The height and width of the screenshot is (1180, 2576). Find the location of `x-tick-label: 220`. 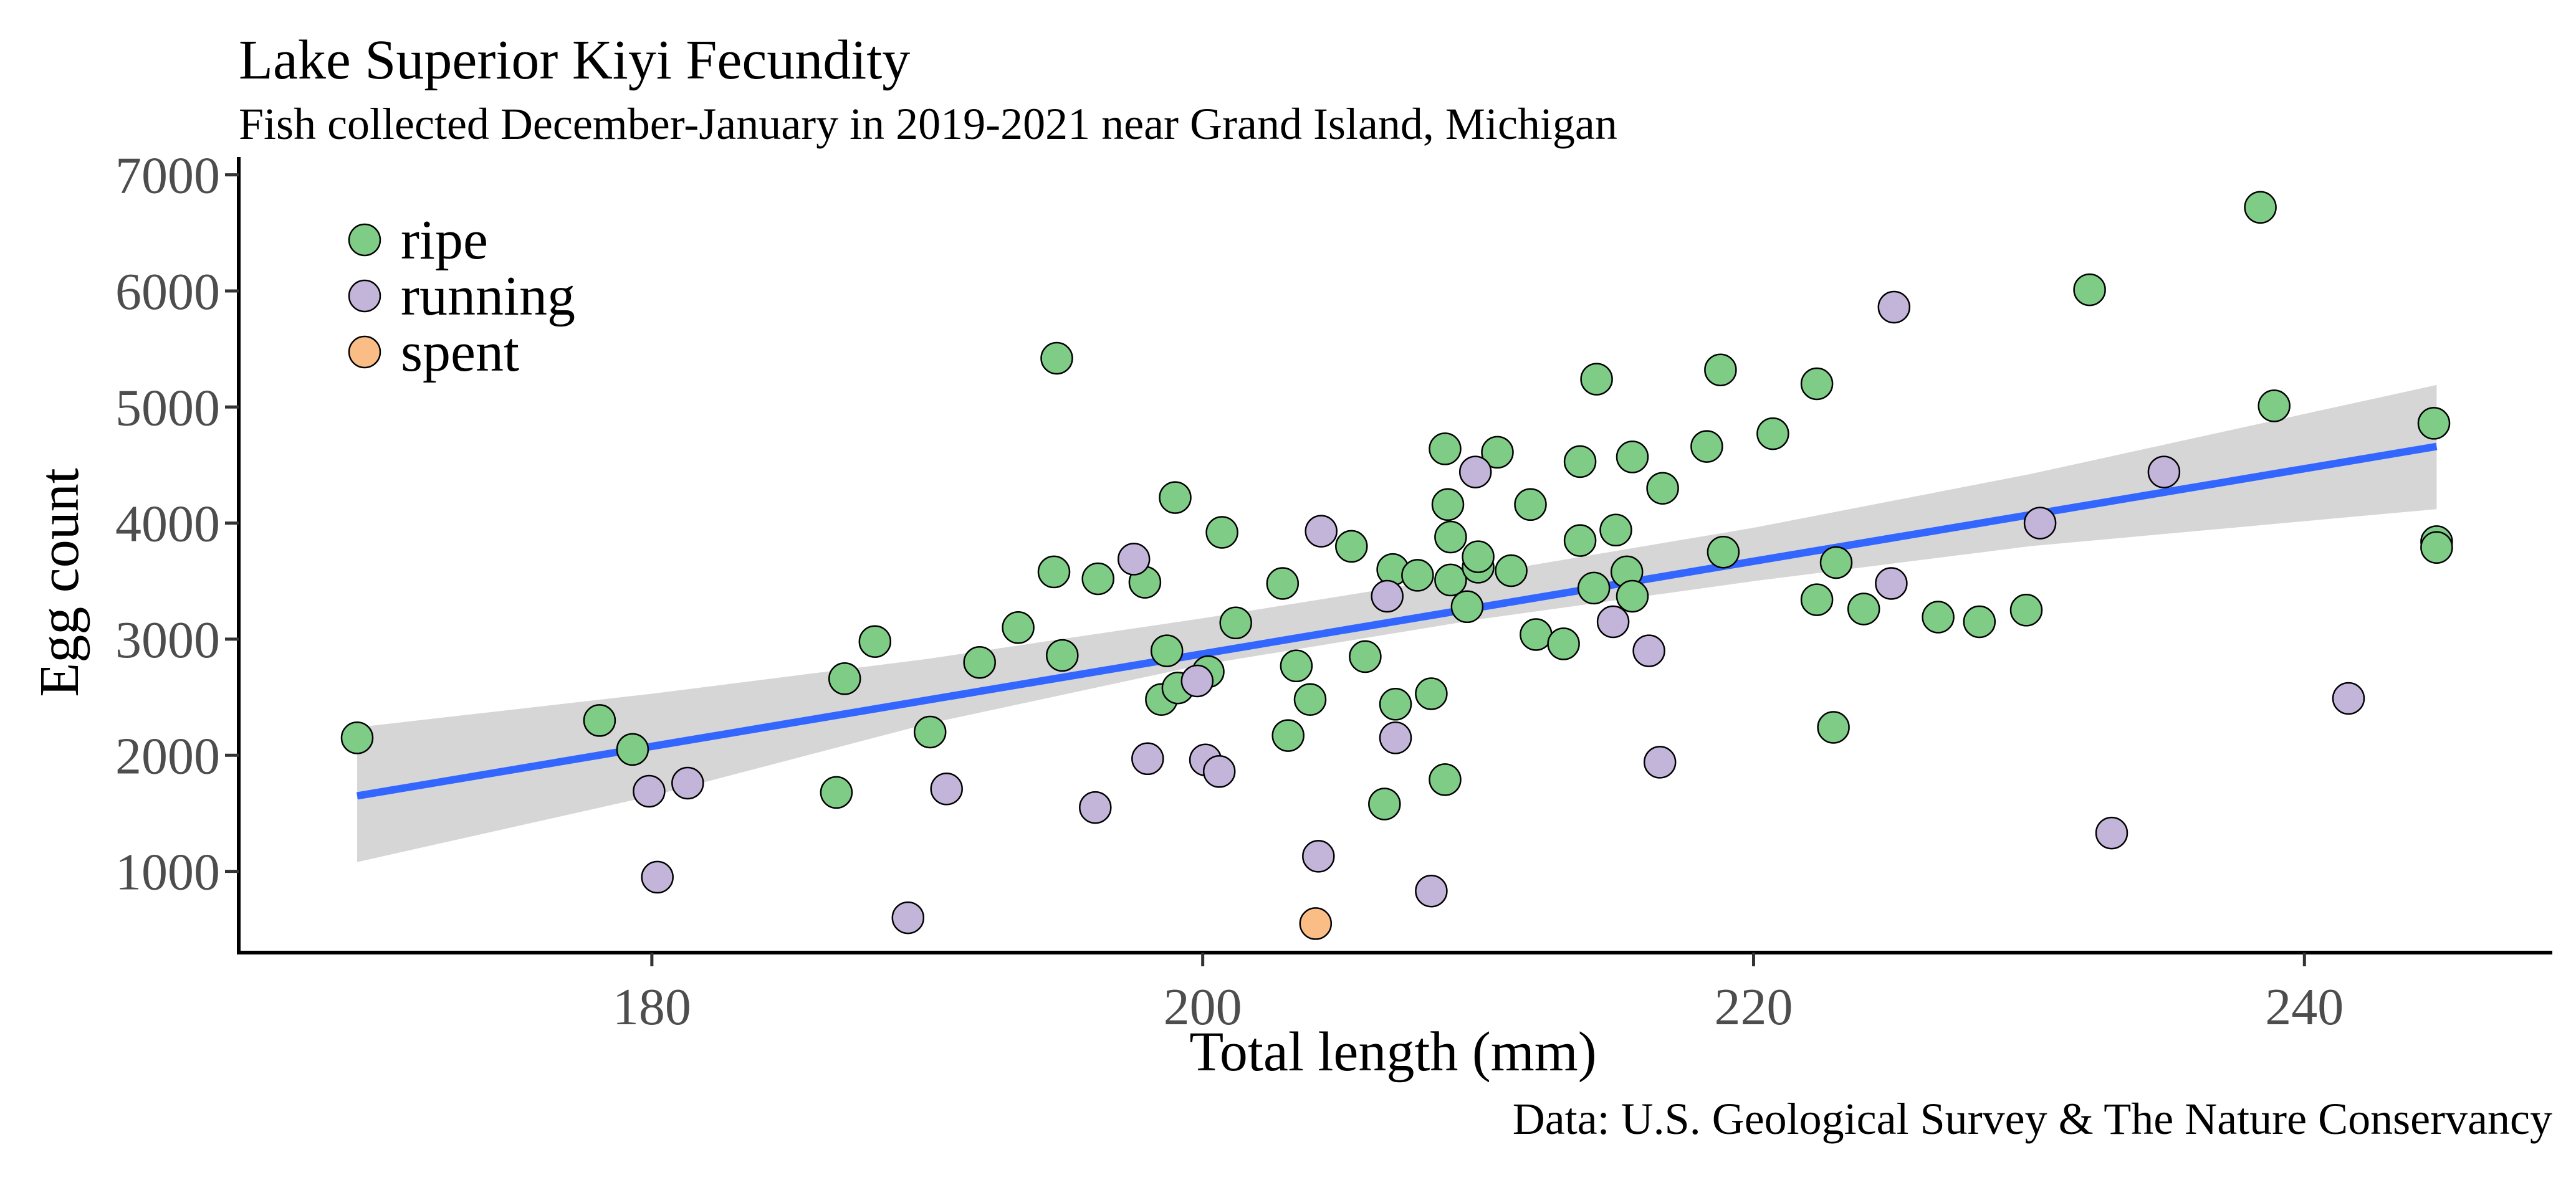

x-tick-label: 220 is located at coordinates (1753, 1007).